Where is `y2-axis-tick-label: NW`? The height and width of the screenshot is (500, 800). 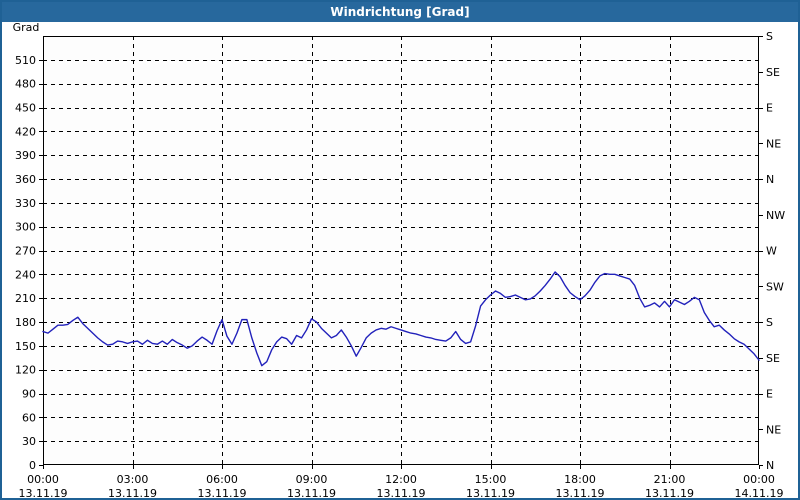 y2-axis-tick-label: NW is located at coordinates (775, 215).